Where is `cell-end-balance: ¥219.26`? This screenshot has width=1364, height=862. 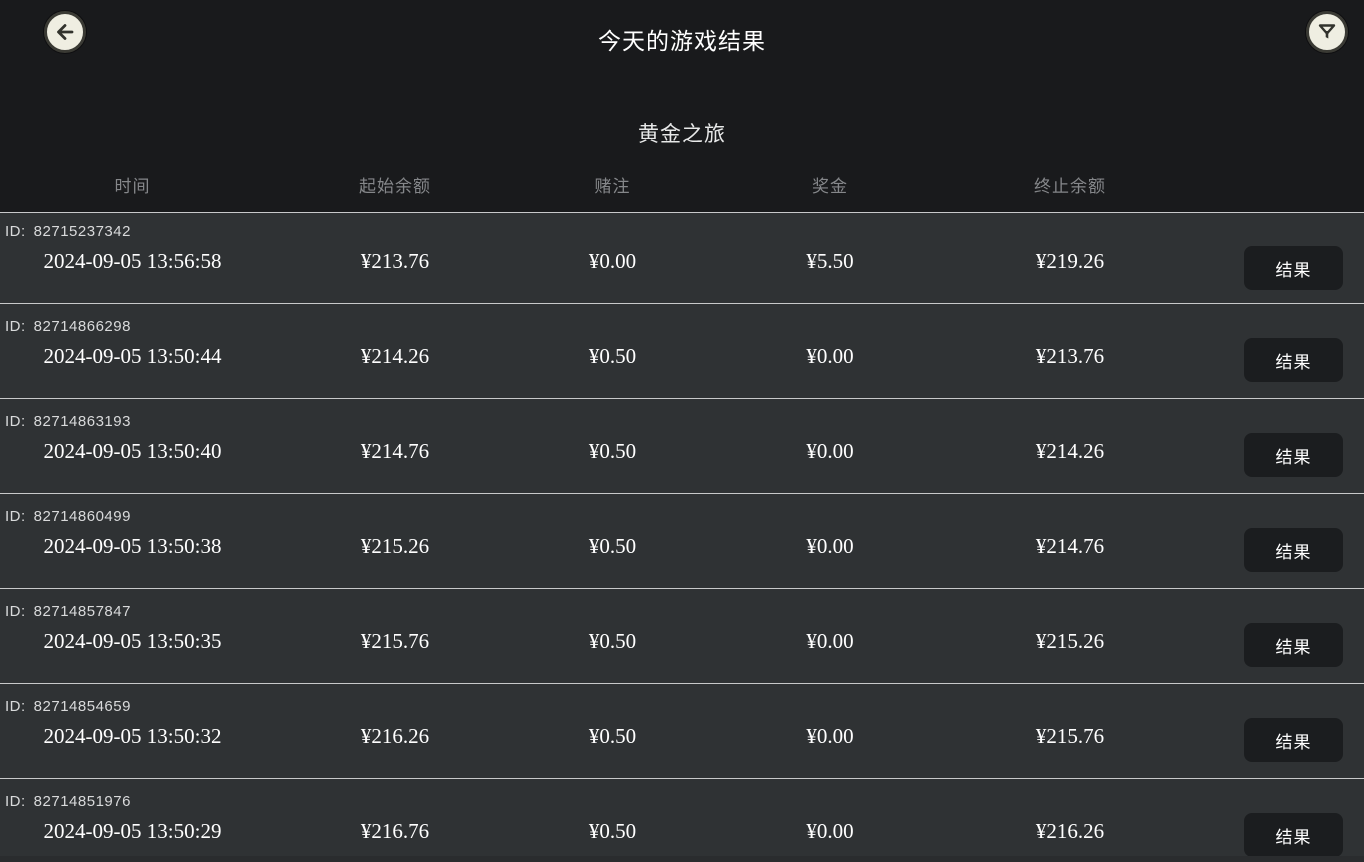
cell-end-balance: ¥219.26 is located at coordinates (1070, 261).